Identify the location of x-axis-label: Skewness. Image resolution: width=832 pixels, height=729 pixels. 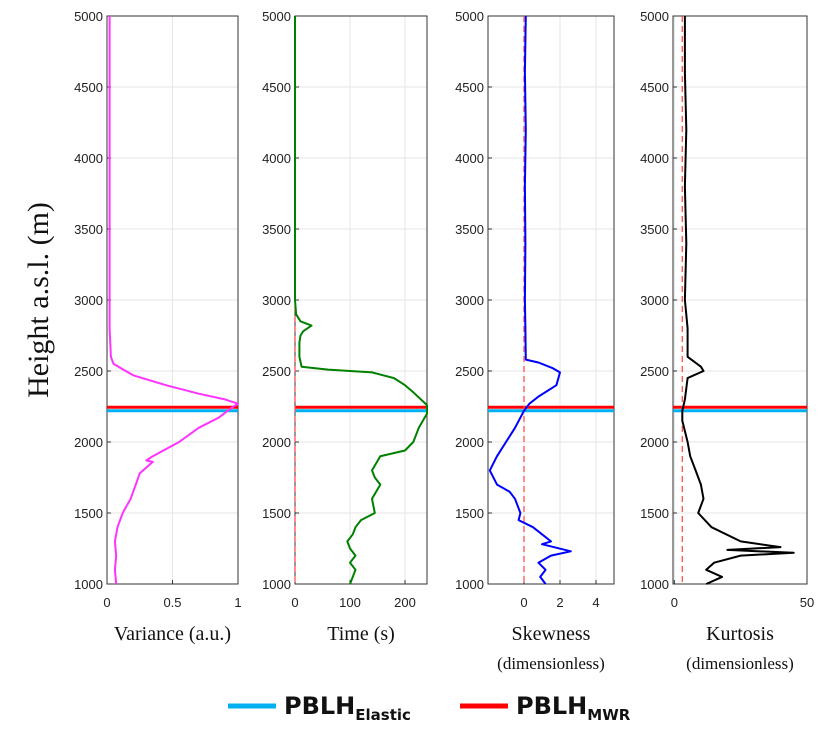
(551, 634).